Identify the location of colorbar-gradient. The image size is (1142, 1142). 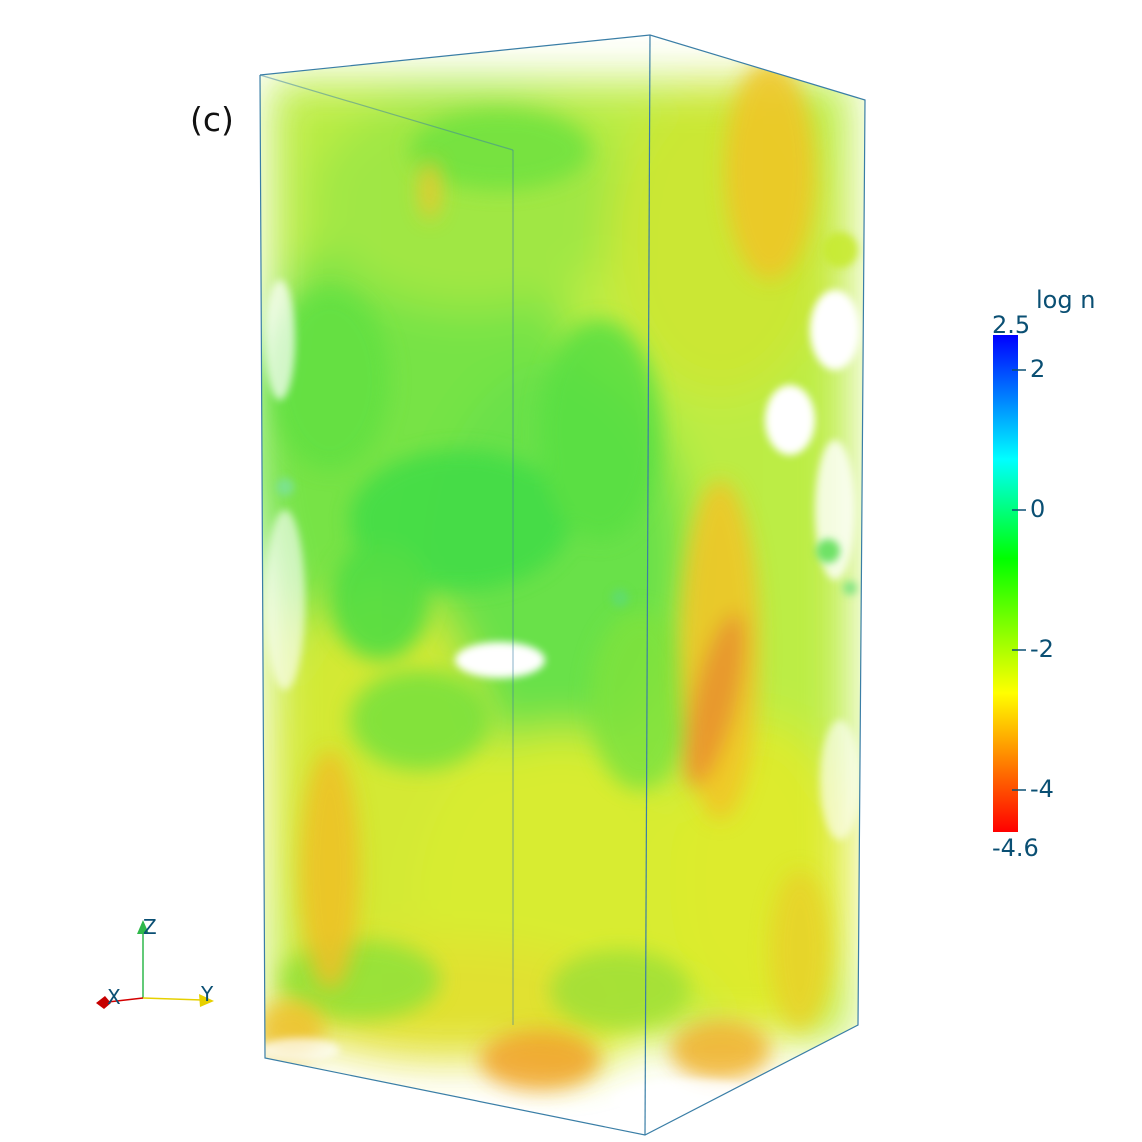
(1005, 583).